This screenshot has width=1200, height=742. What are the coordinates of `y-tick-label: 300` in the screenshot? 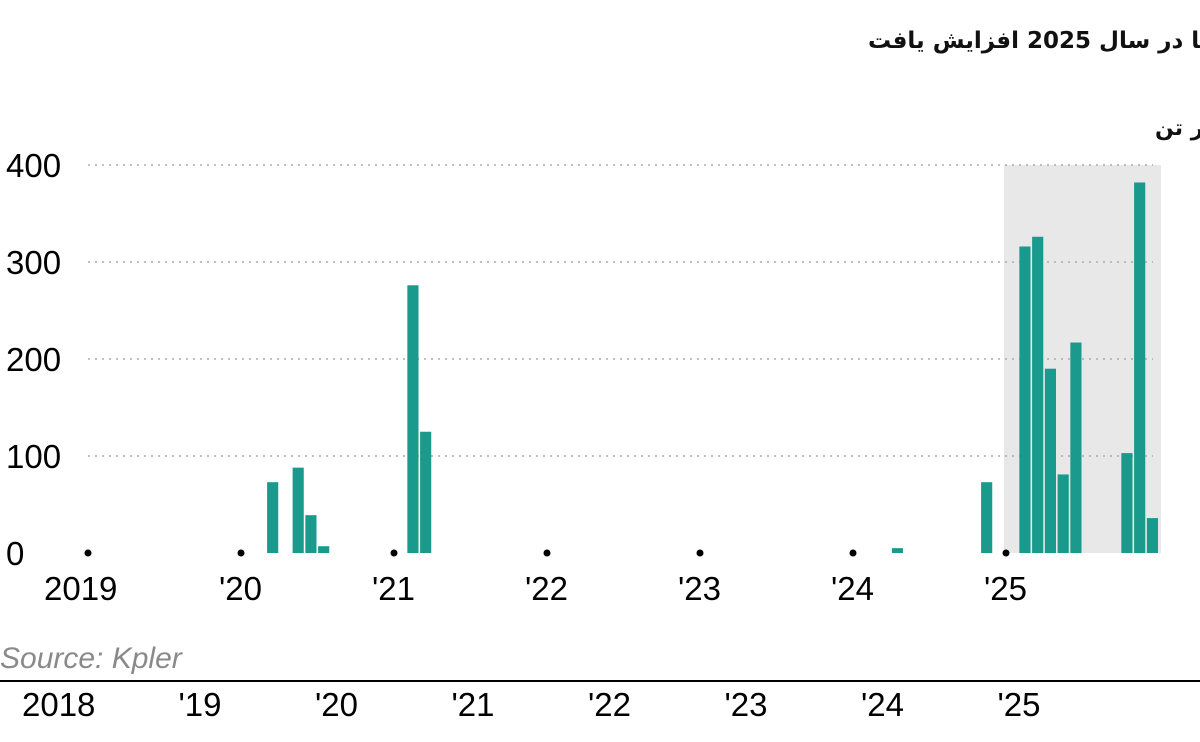 It's located at (33, 262).